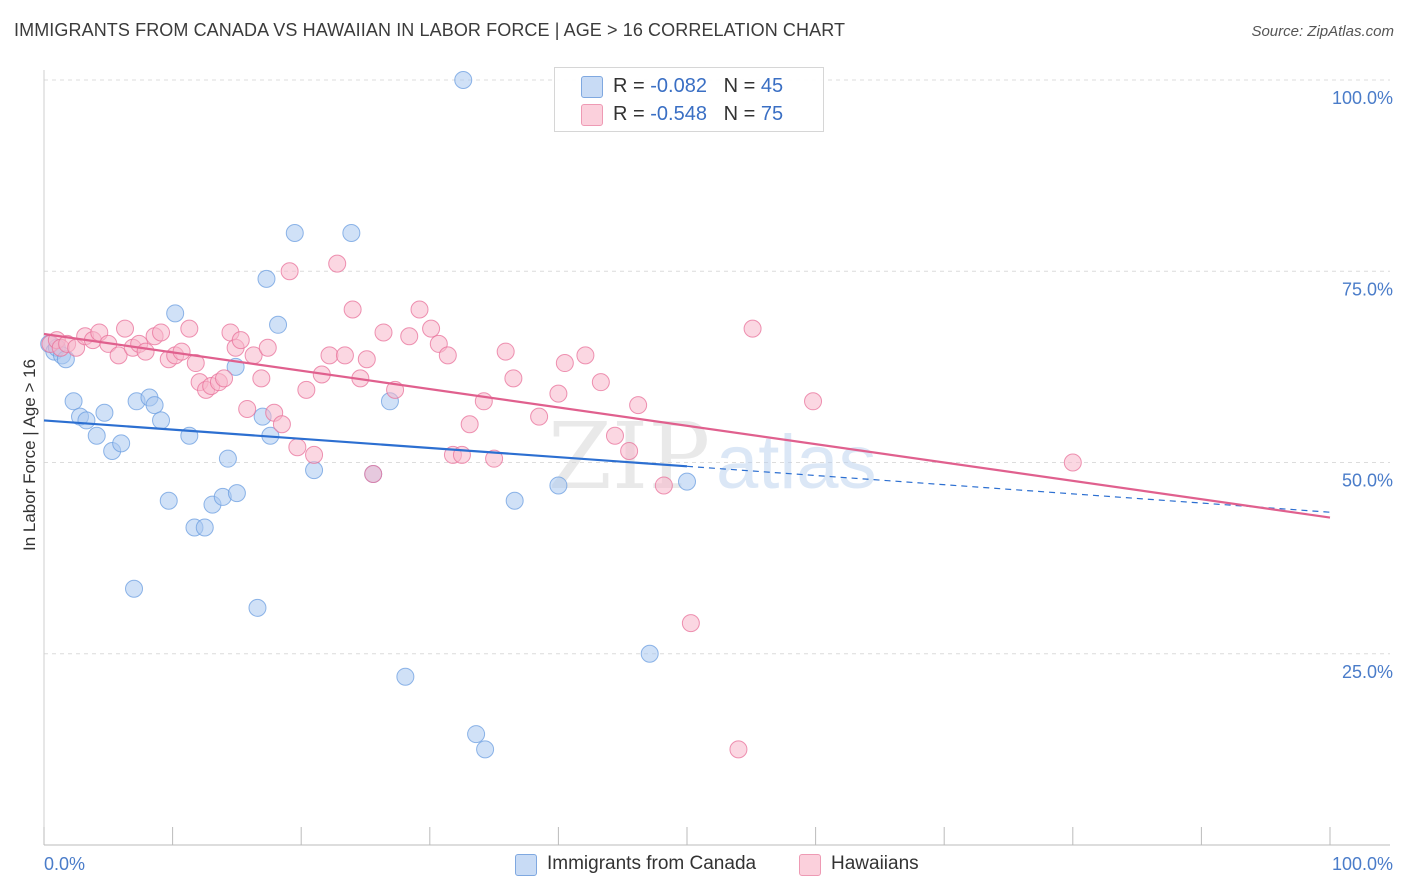  Describe the element at coordinates (592, 87) in the screenshot. I see `stats-swatch-canada` at that location.